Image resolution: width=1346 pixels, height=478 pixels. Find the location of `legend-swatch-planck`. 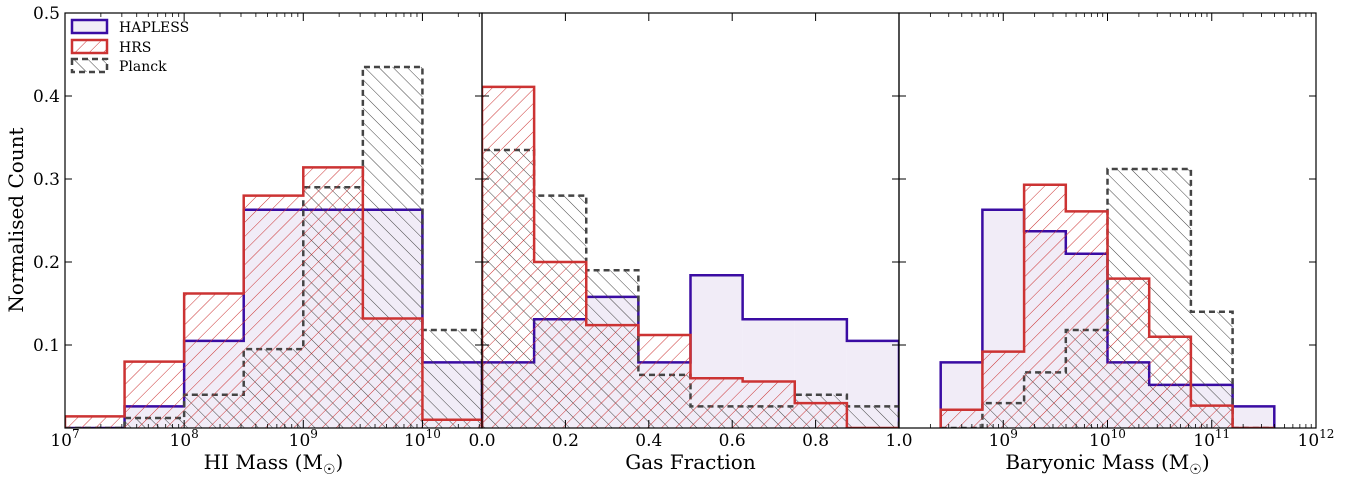

legend-swatch-planck is located at coordinates (89, 65).